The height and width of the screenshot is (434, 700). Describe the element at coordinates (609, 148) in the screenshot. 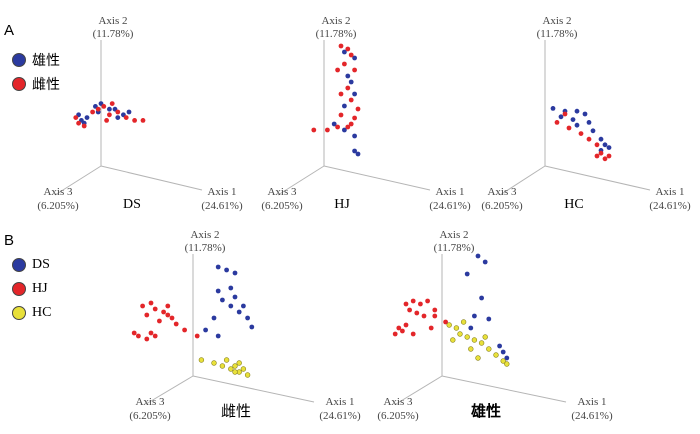

I see `panel-3-point-雄性-12` at that location.